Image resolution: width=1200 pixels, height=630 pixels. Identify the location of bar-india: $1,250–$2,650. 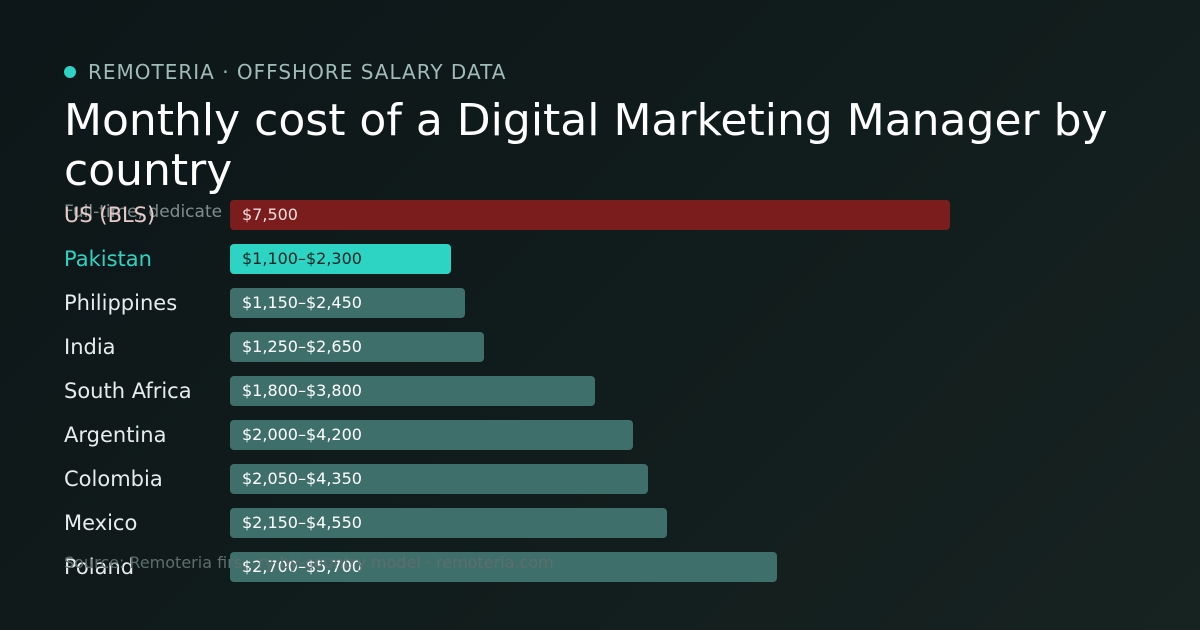
(357, 347).